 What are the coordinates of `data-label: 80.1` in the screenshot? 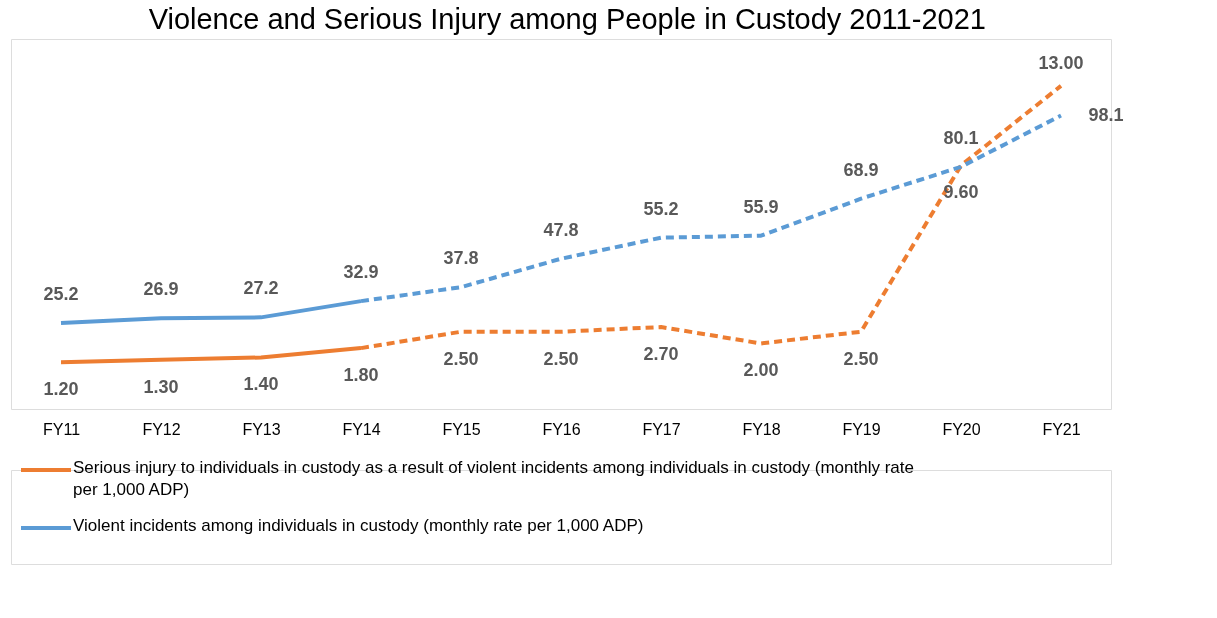 It's located at (961, 137).